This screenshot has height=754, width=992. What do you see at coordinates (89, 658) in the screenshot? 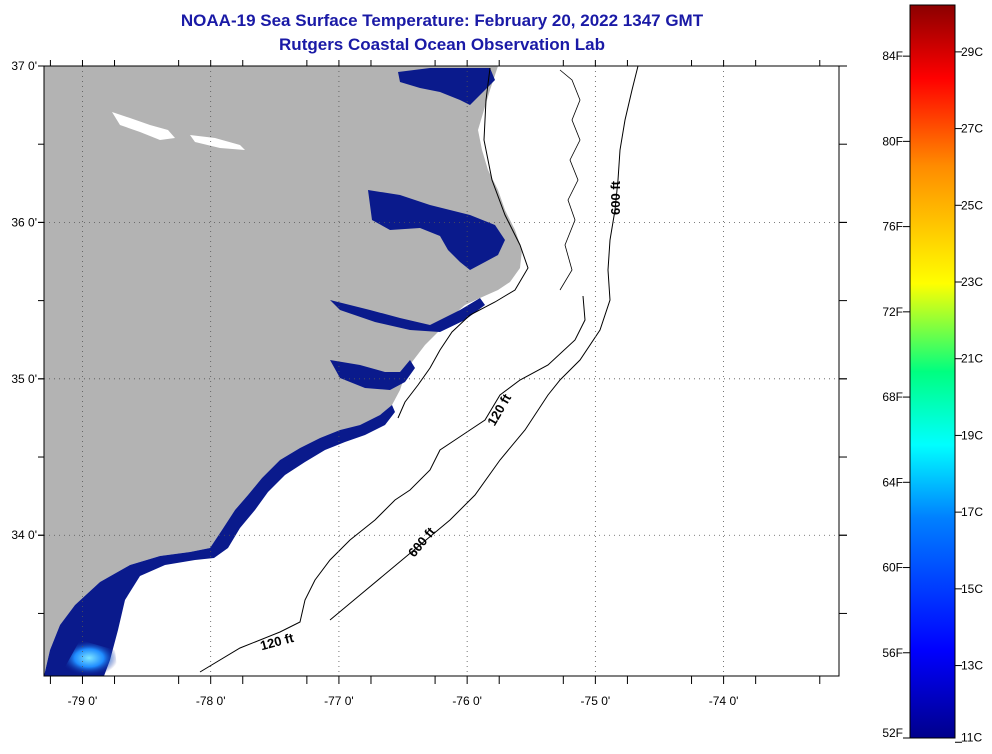
I see `warm-spot` at bounding box center [89, 658].